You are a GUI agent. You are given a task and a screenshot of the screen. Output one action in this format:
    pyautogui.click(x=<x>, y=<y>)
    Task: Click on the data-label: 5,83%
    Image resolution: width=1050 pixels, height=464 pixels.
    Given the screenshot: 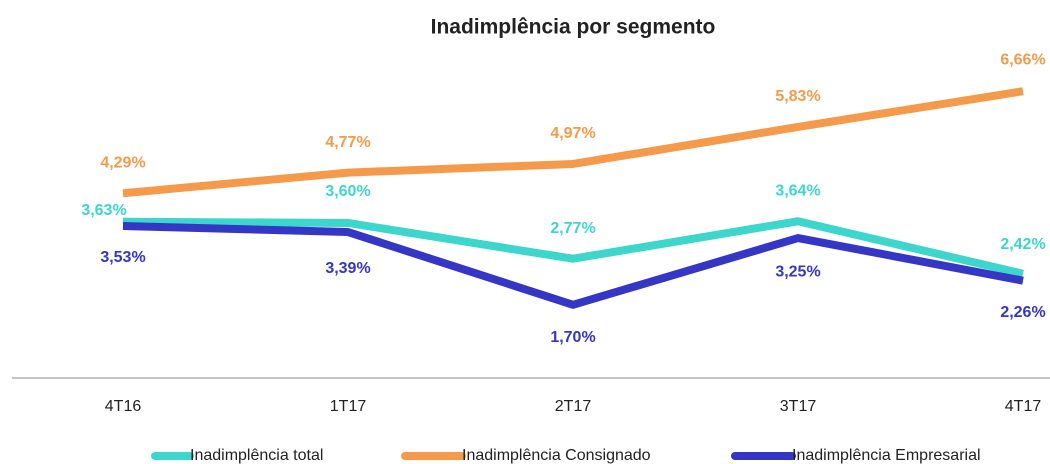 What is the action you would take?
    pyautogui.click(x=797, y=96)
    